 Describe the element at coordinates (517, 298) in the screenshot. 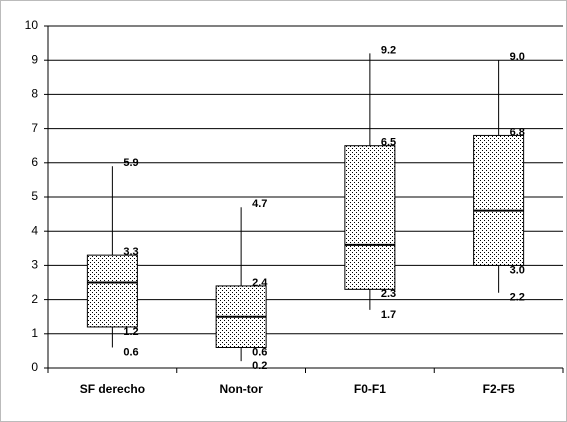

I see `value-label: 2.2` at that location.